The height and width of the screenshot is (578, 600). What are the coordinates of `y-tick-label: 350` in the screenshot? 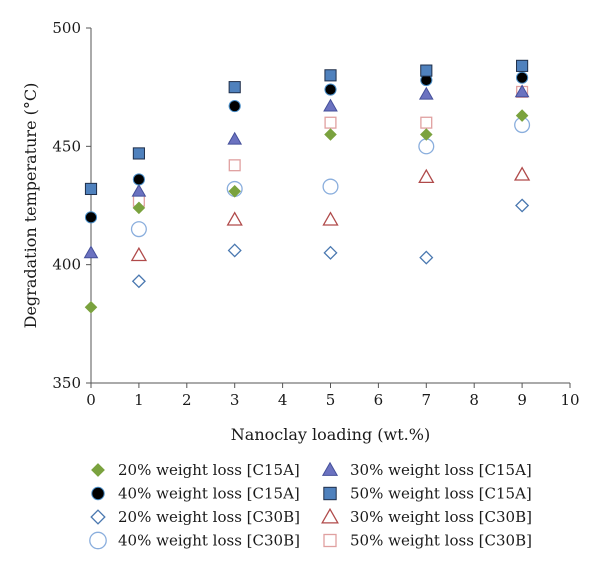 It's located at (66, 383).